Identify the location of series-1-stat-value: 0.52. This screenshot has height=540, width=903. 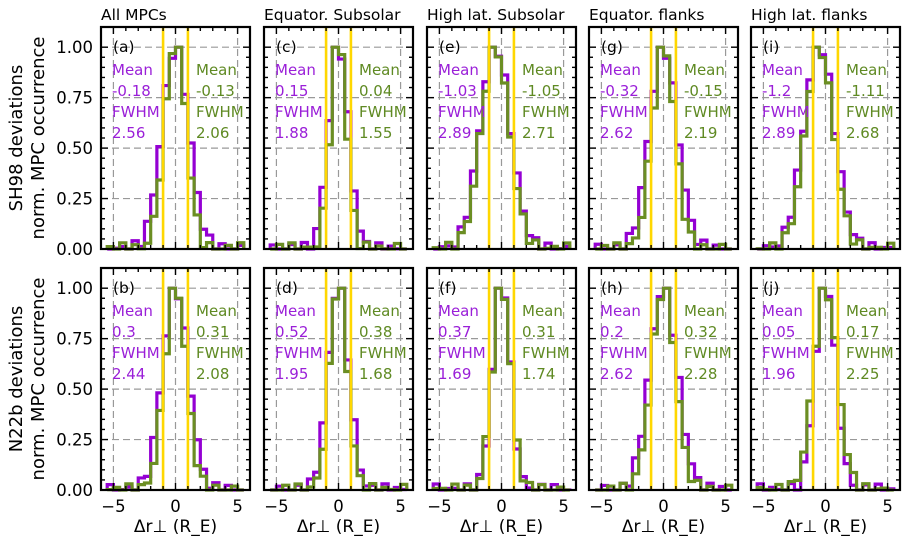
(291, 332).